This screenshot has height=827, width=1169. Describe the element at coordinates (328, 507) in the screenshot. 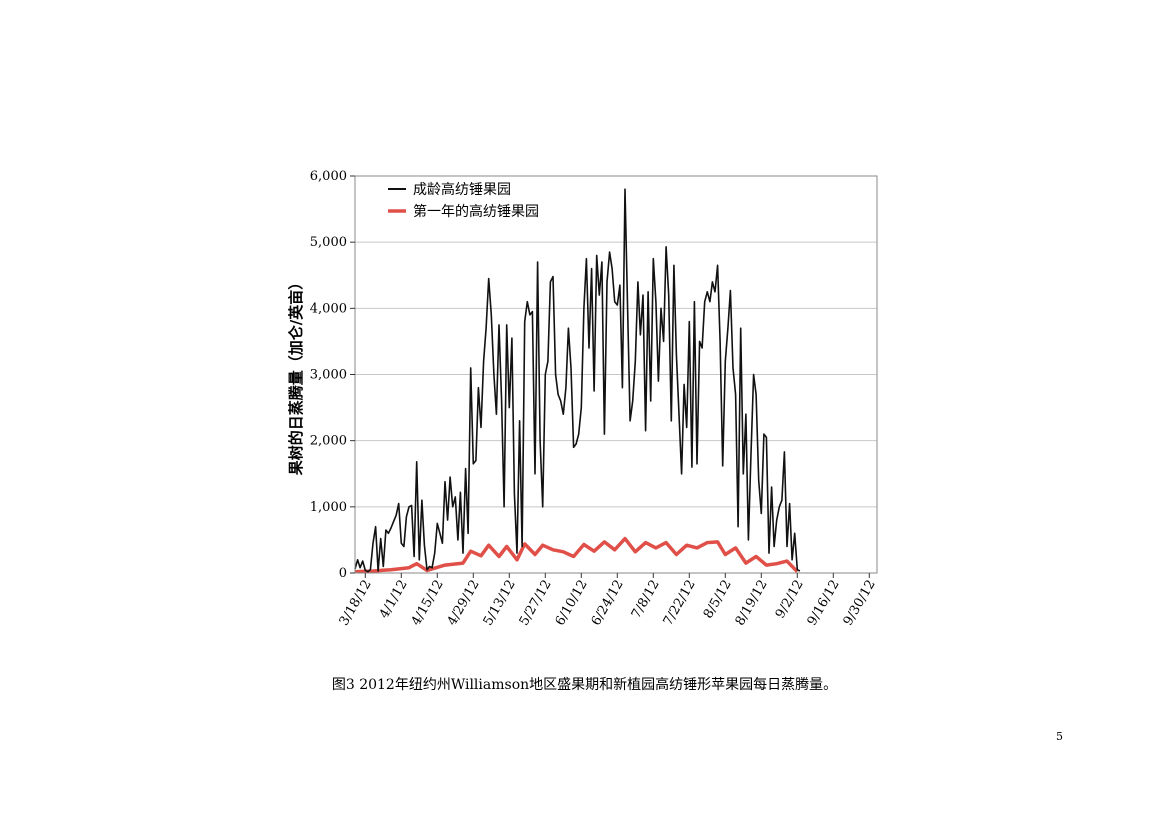

I see `y-tick-label: 1,000` at that location.